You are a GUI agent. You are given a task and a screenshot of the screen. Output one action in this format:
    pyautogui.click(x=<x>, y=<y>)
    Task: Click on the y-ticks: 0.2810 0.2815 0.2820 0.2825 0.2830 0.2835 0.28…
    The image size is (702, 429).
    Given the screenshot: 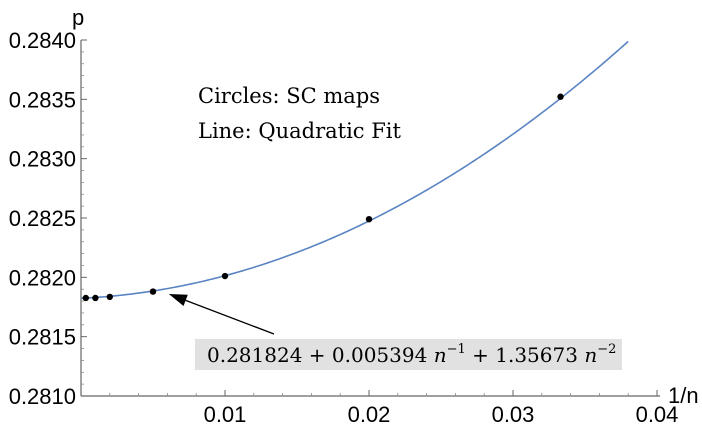 What is the action you would take?
    pyautogui.click(x=48, y=218)
    